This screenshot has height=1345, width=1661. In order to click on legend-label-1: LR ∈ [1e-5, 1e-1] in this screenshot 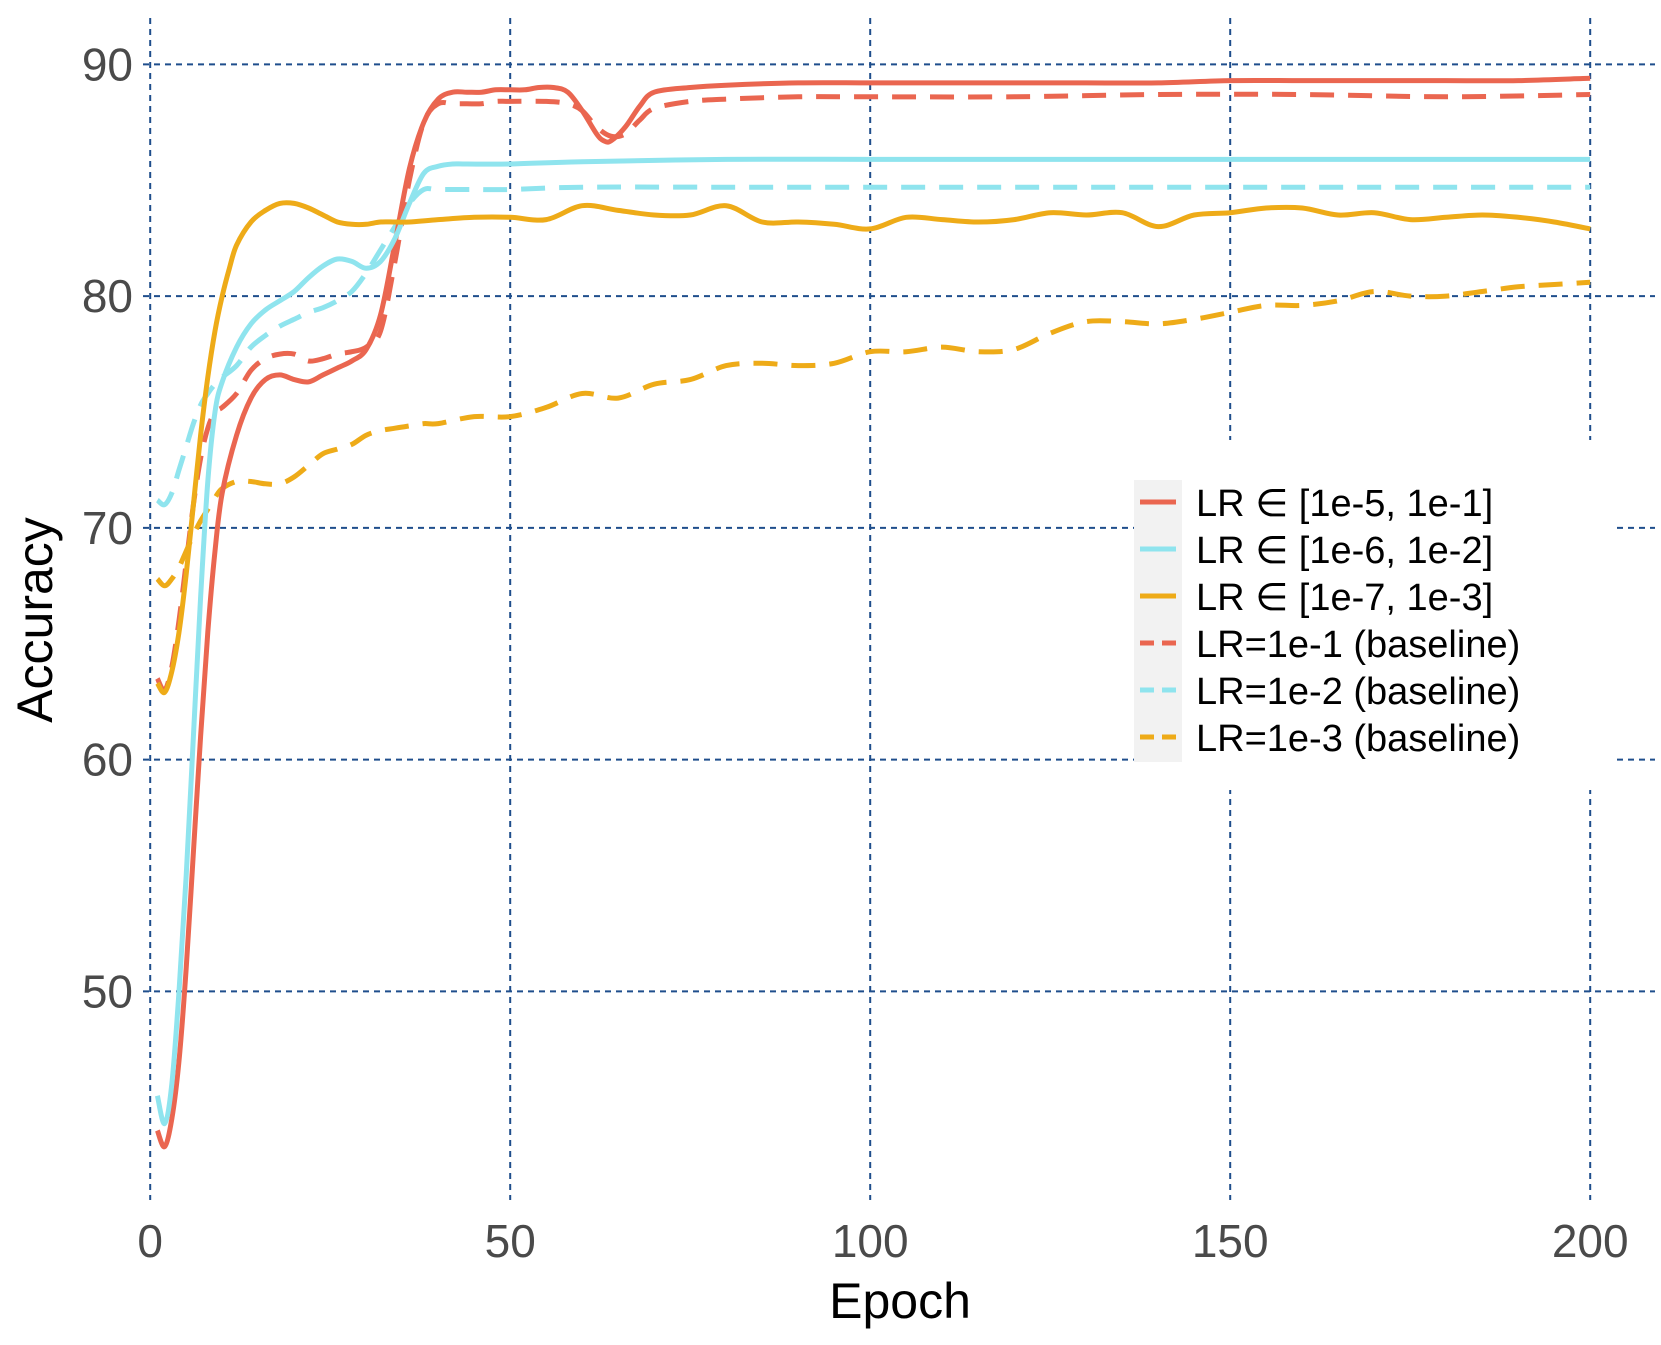, I will do `click(1344, 504)`.